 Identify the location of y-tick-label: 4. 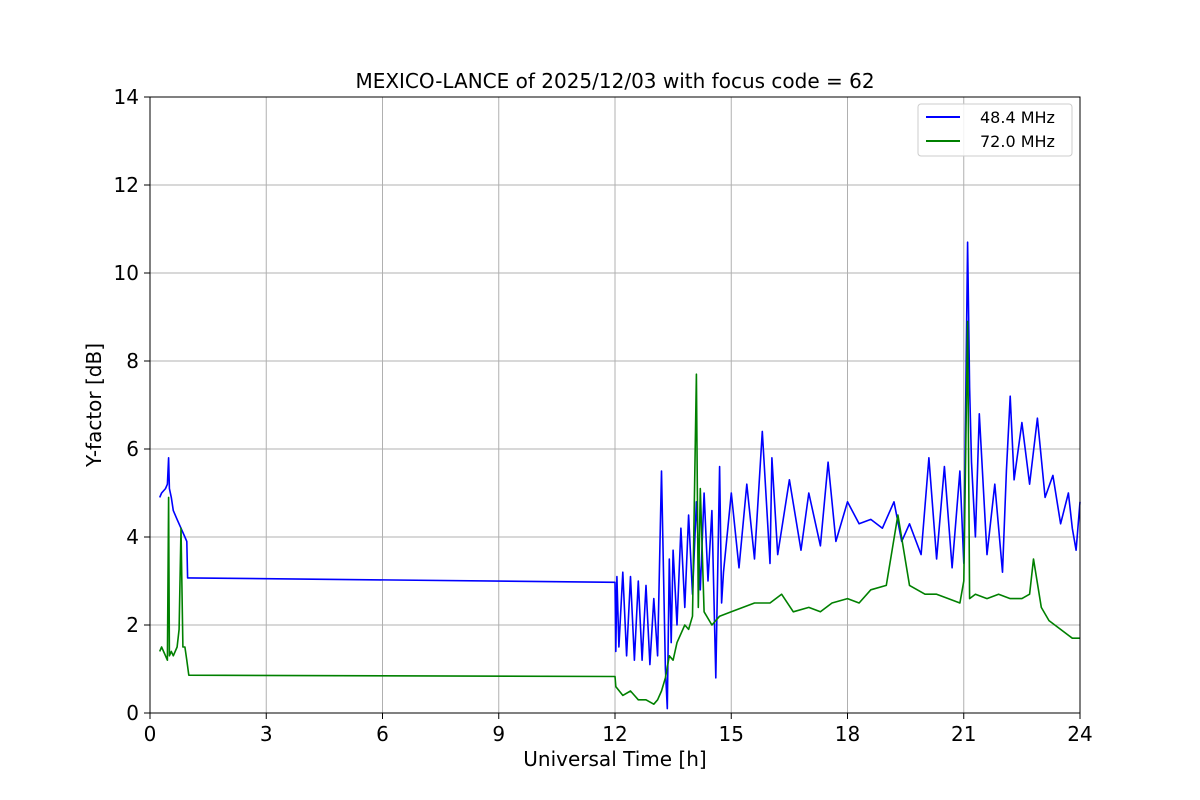
(132, 537).